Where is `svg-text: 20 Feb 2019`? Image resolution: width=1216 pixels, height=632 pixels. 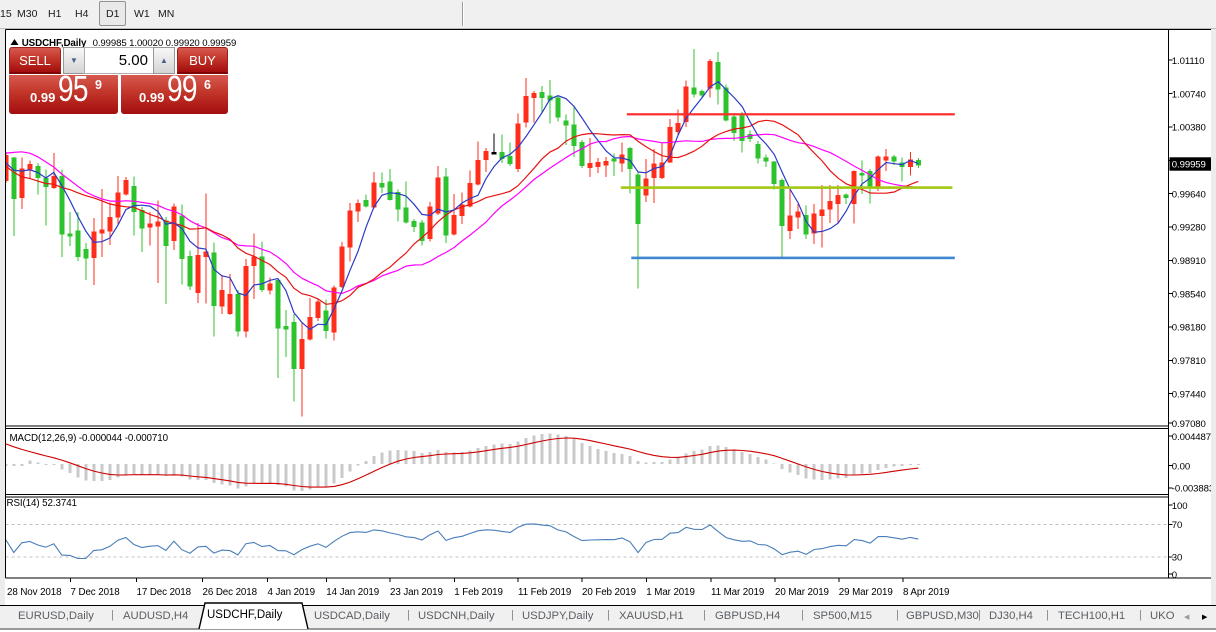 svg-text: 20 Feb 2019 is located at coordinates (609, 592).